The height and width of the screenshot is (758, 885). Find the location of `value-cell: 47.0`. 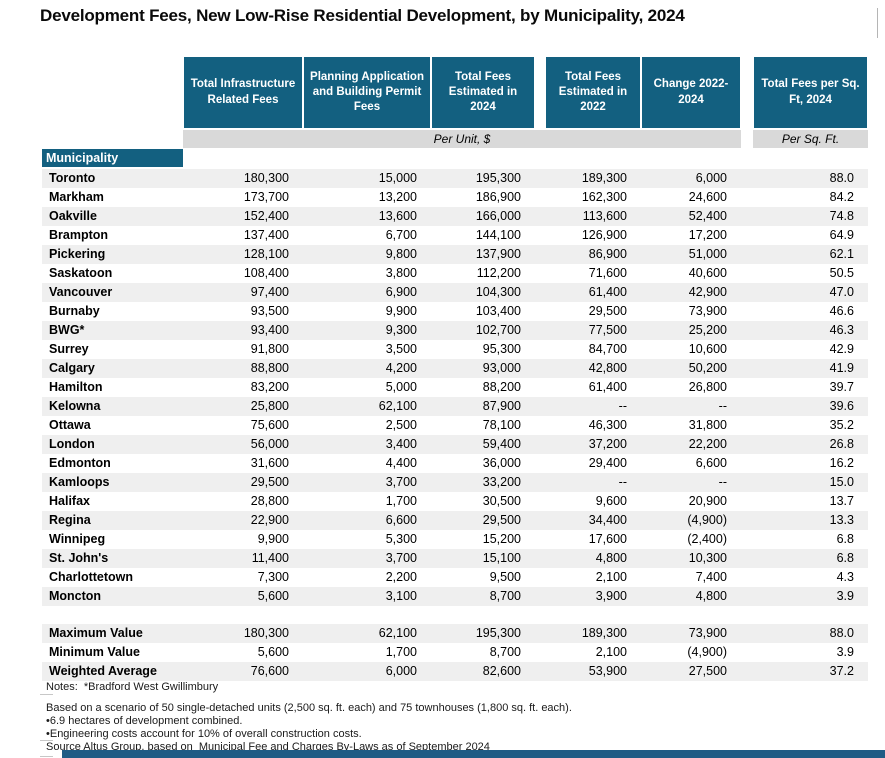

value-cell: 47.0 is located at coordinates (841, 292).